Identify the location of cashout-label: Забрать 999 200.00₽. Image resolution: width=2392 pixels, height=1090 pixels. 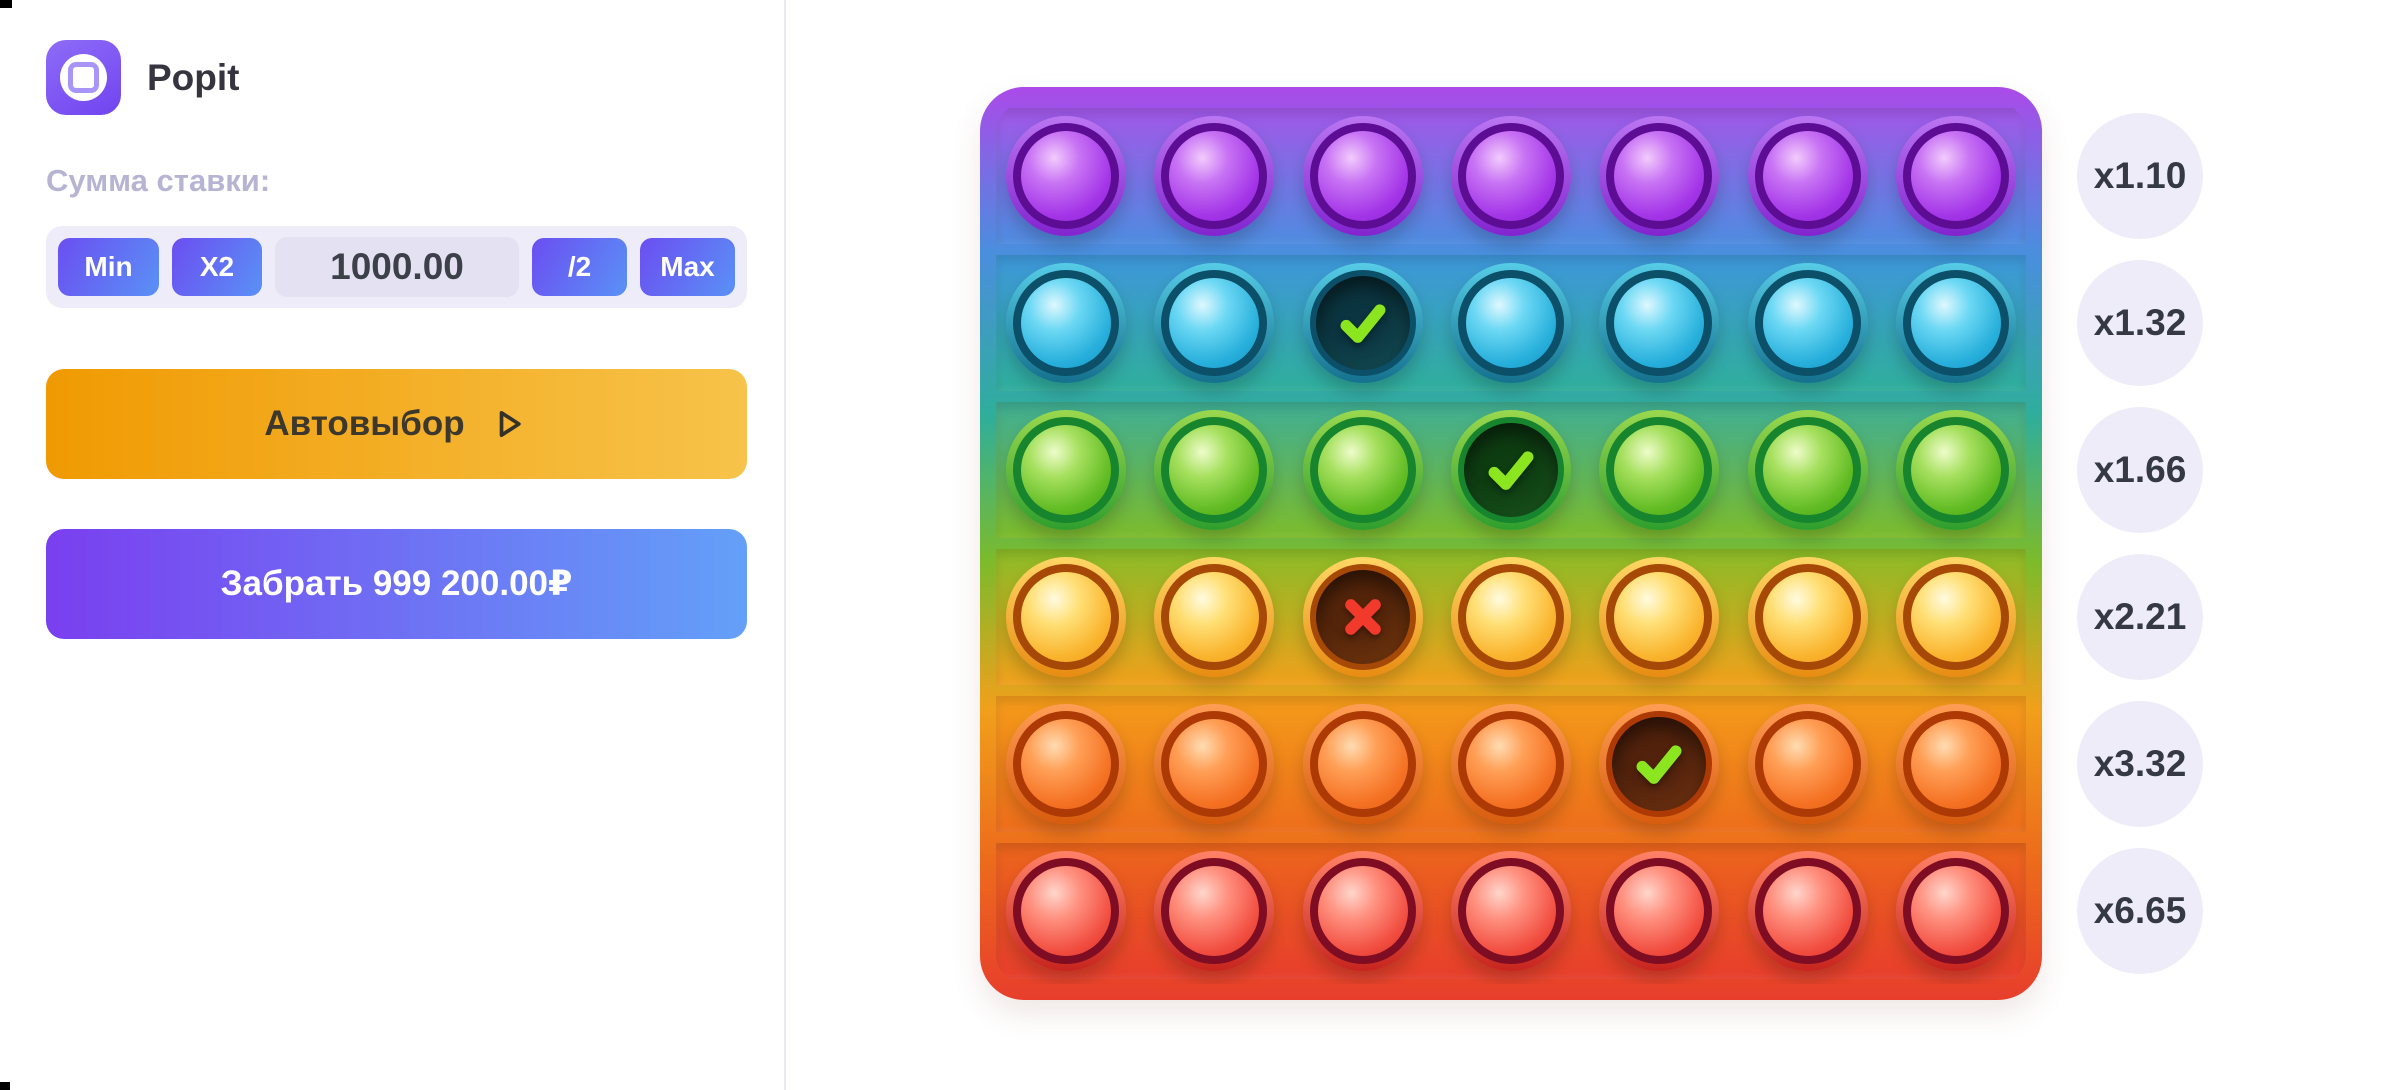
(396, 583).